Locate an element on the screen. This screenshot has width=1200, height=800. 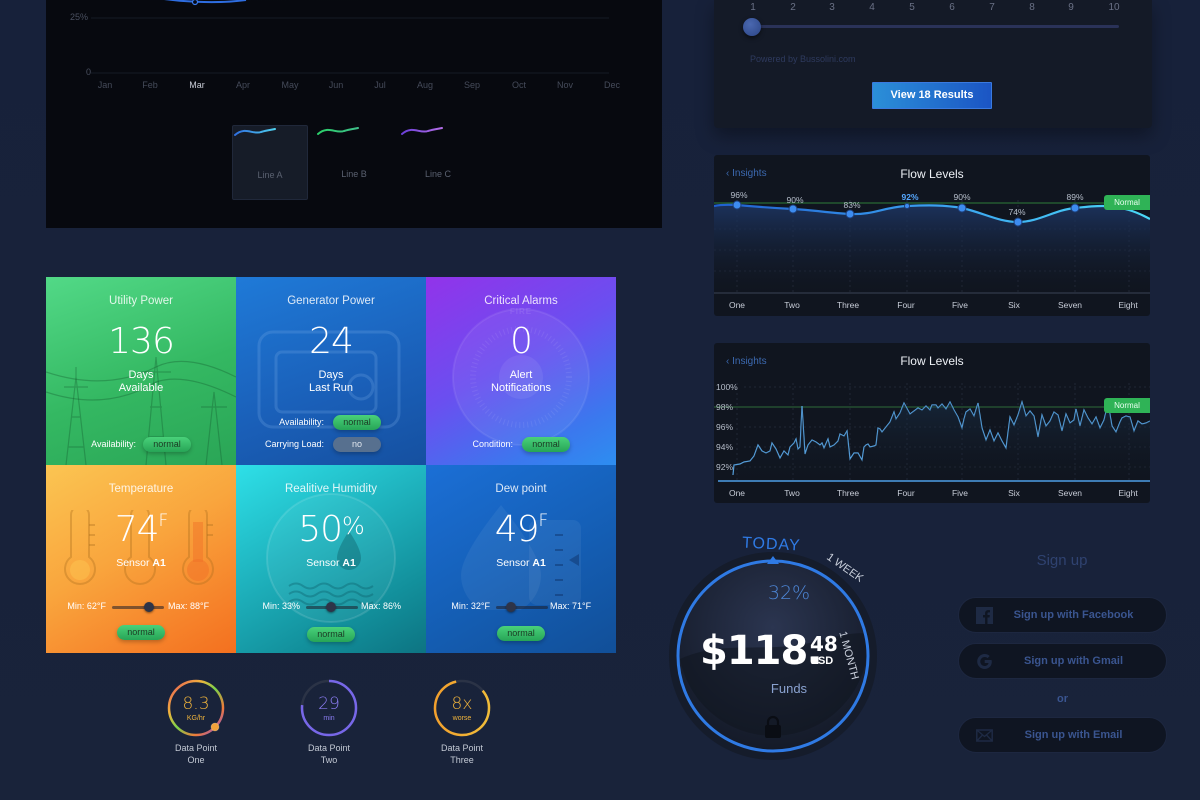
range-max: Max: 86% is located at coordinates (381, 606).